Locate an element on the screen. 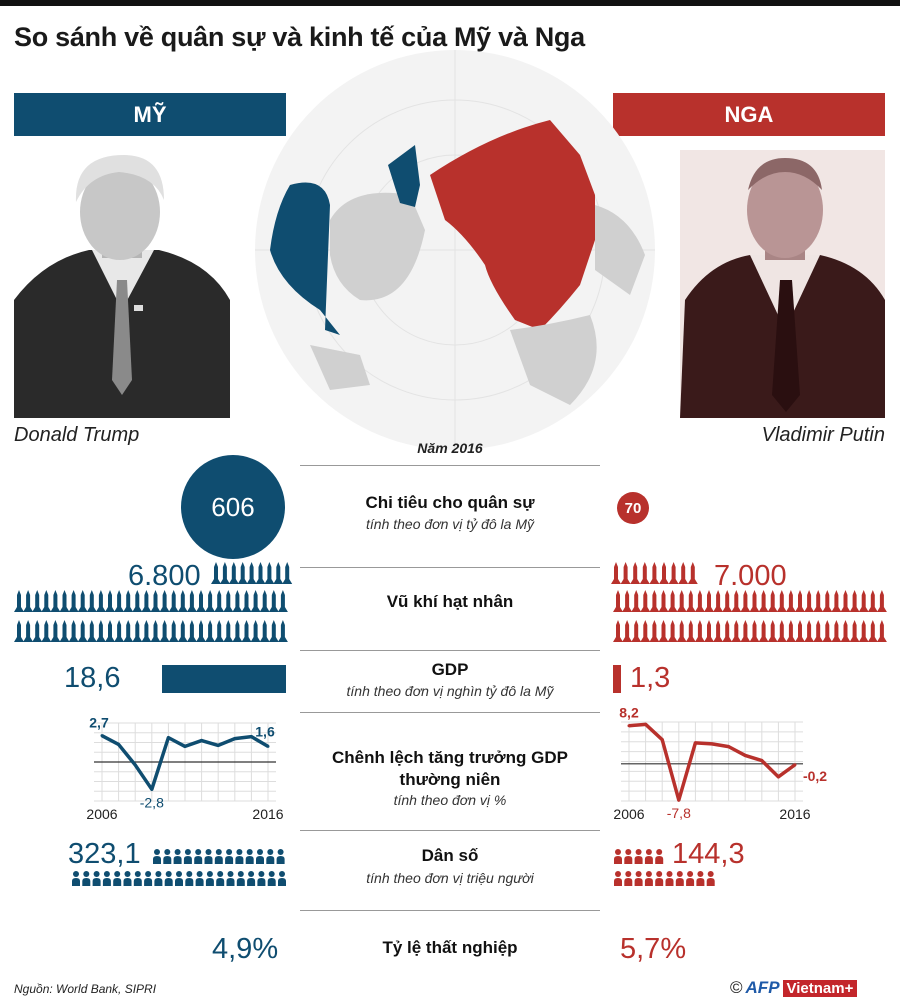  x-tick-label: 2006 is located at coordinates (628, 814).